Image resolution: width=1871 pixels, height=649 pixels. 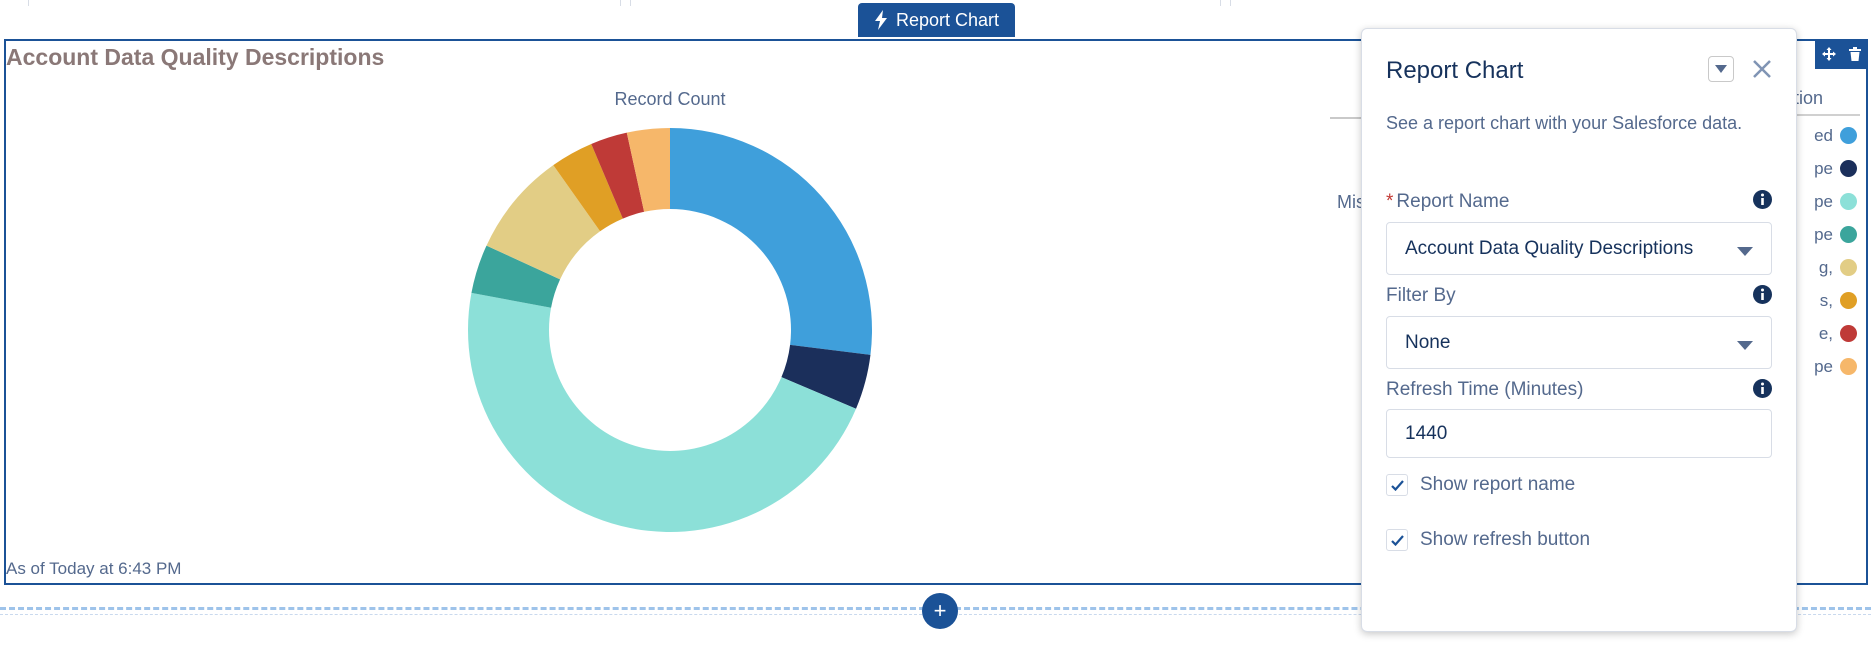 I want to click on close-button, so click(x=1762, y=69).